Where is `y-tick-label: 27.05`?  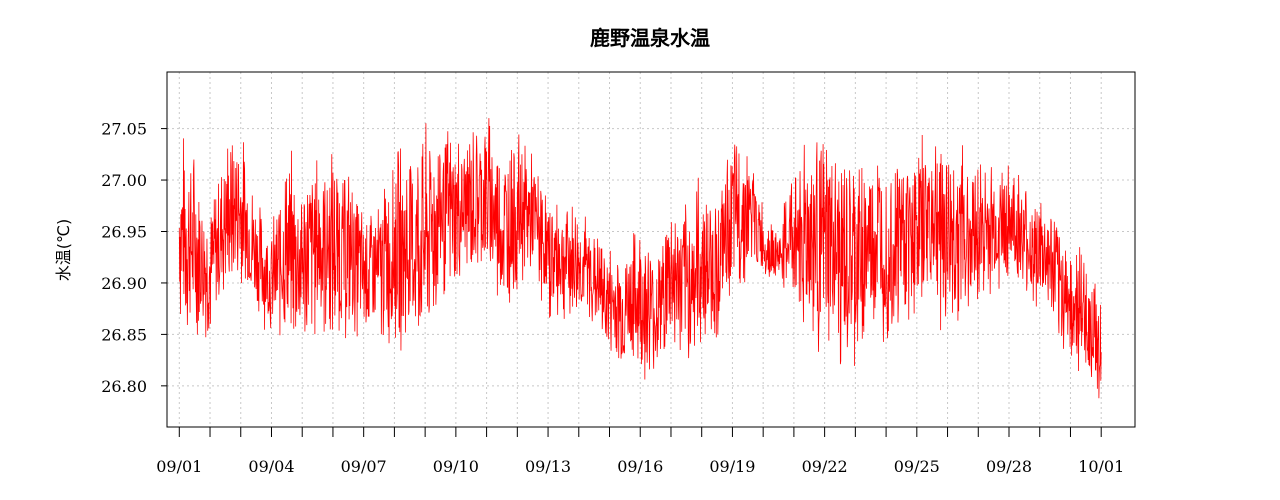 y-tick-label: 27.05 is located at coordinates (124, 129).